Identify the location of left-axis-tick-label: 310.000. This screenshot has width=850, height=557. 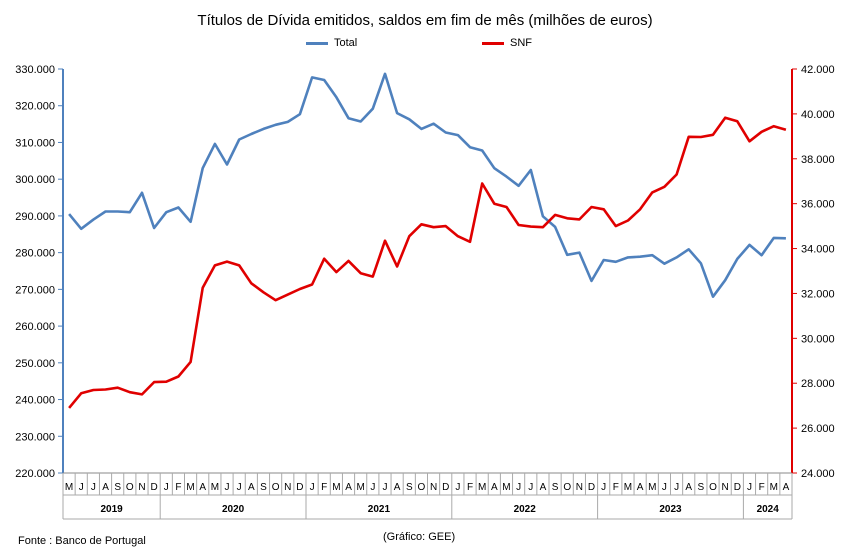
(35, 143).